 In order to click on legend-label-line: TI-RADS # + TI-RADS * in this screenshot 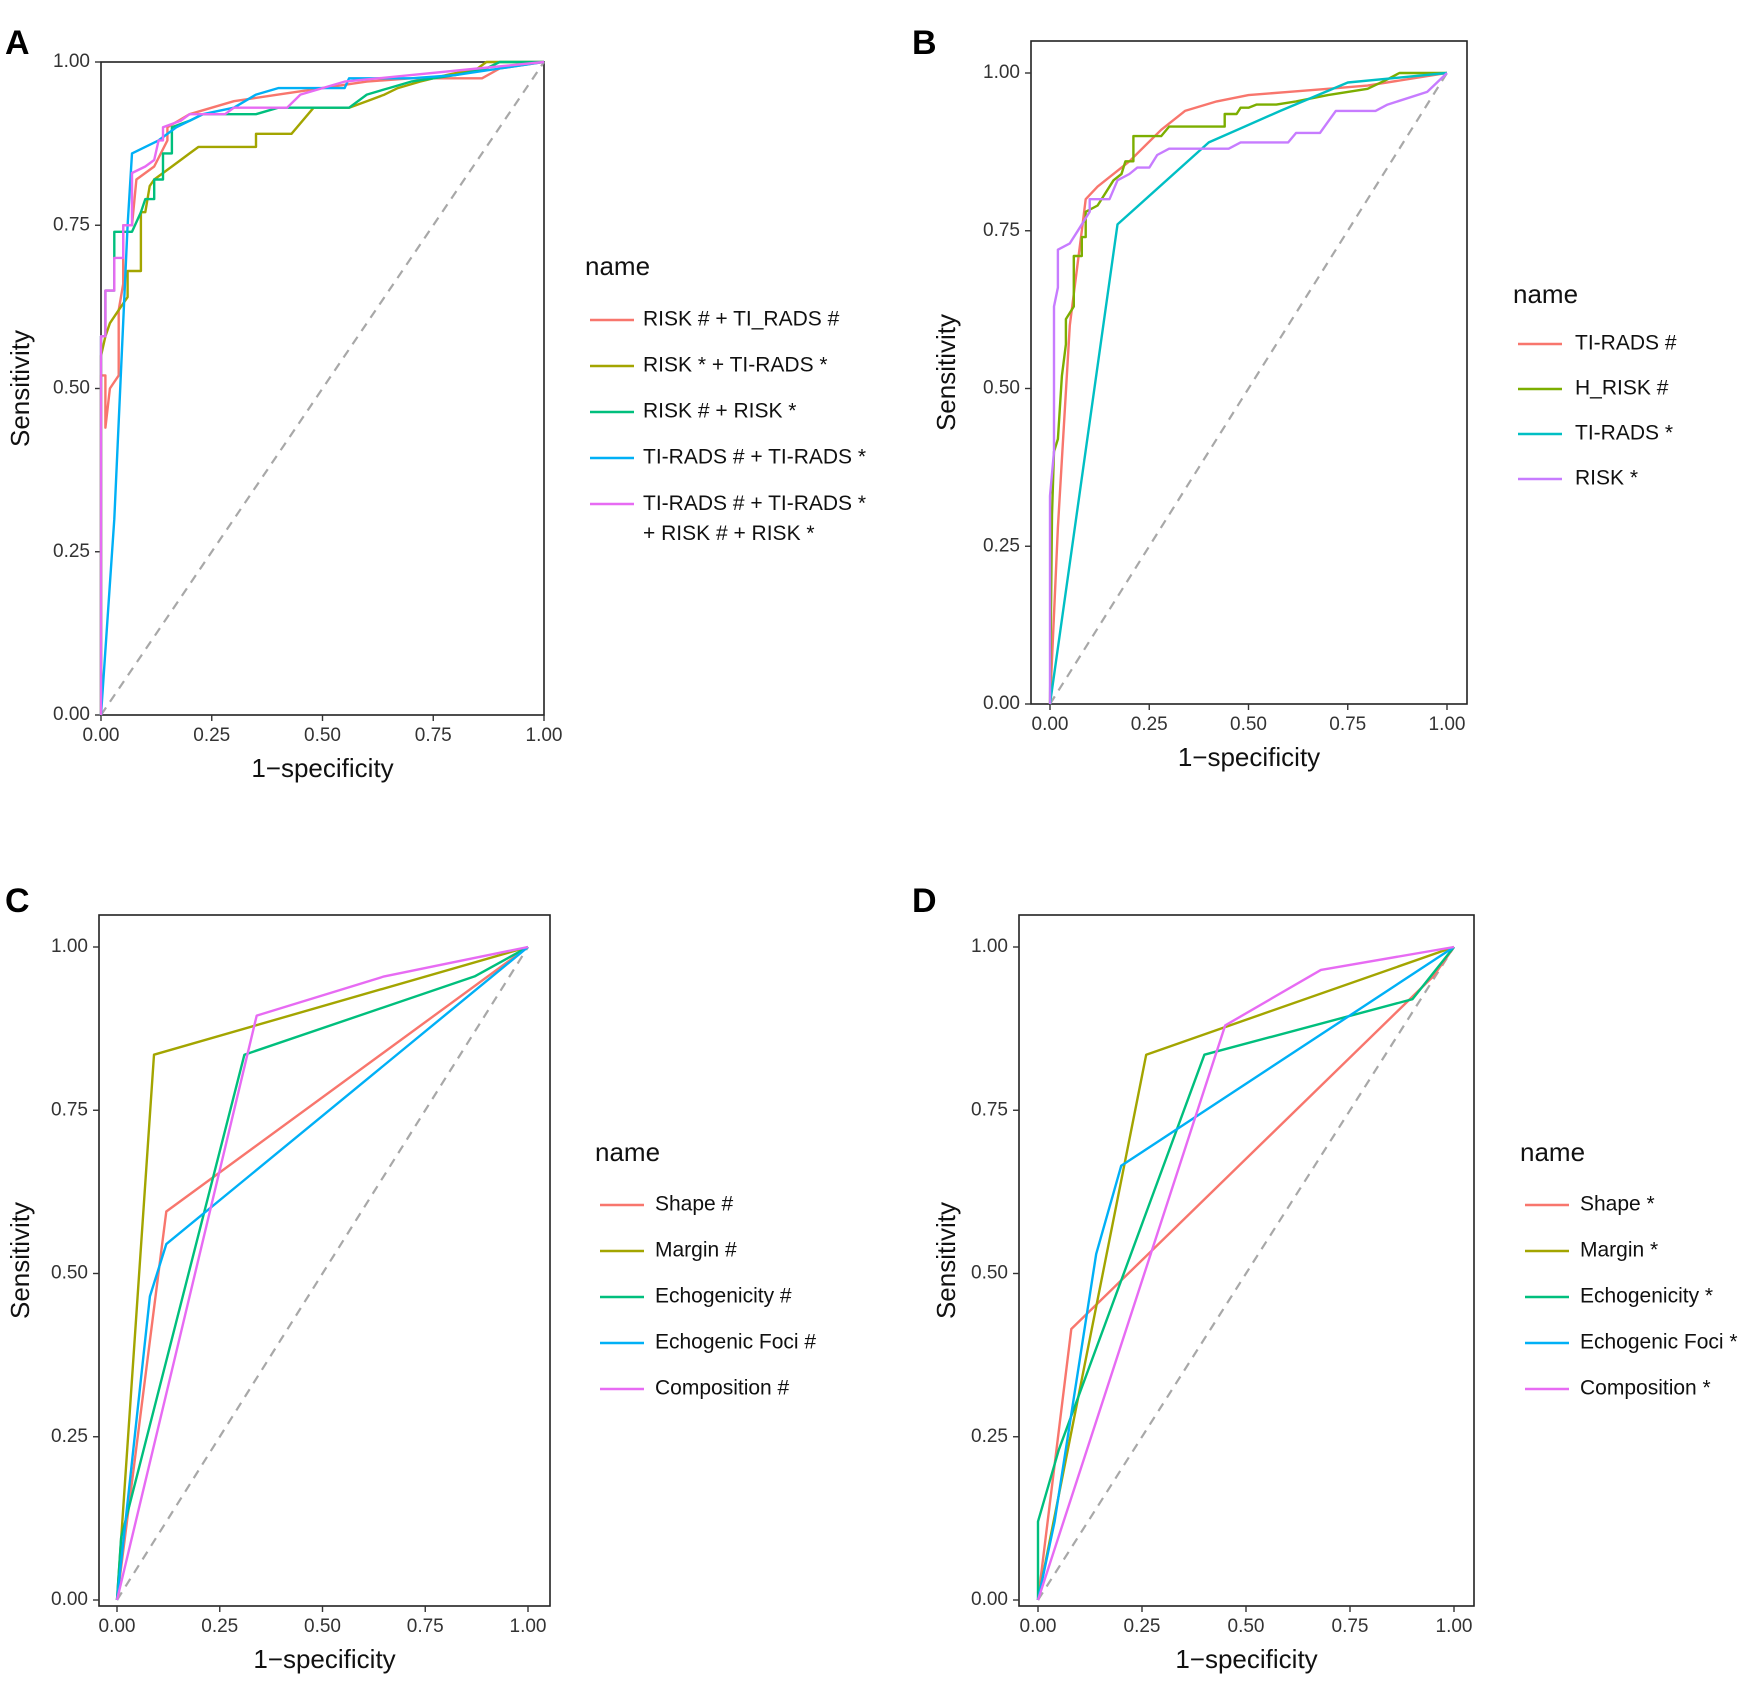, I will do `click(754, 503)`.